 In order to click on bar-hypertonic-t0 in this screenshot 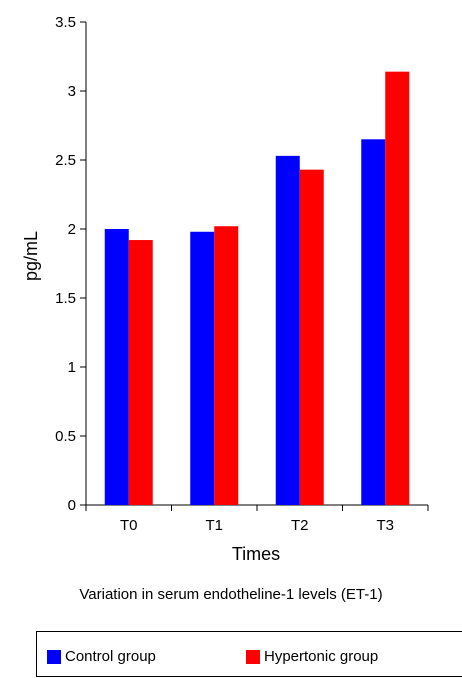, I will do `click(140, 373)`.